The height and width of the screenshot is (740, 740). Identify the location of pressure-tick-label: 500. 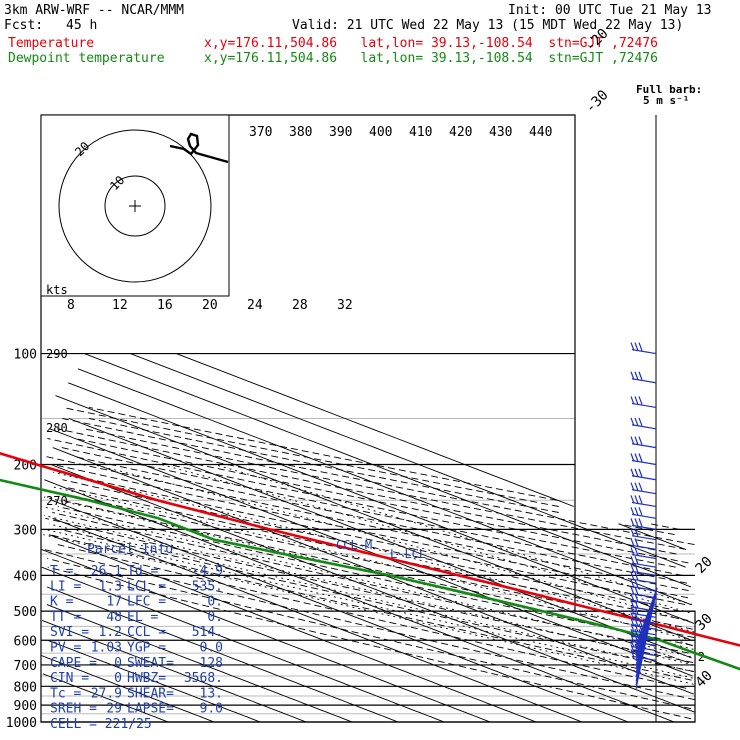
(25, 612).